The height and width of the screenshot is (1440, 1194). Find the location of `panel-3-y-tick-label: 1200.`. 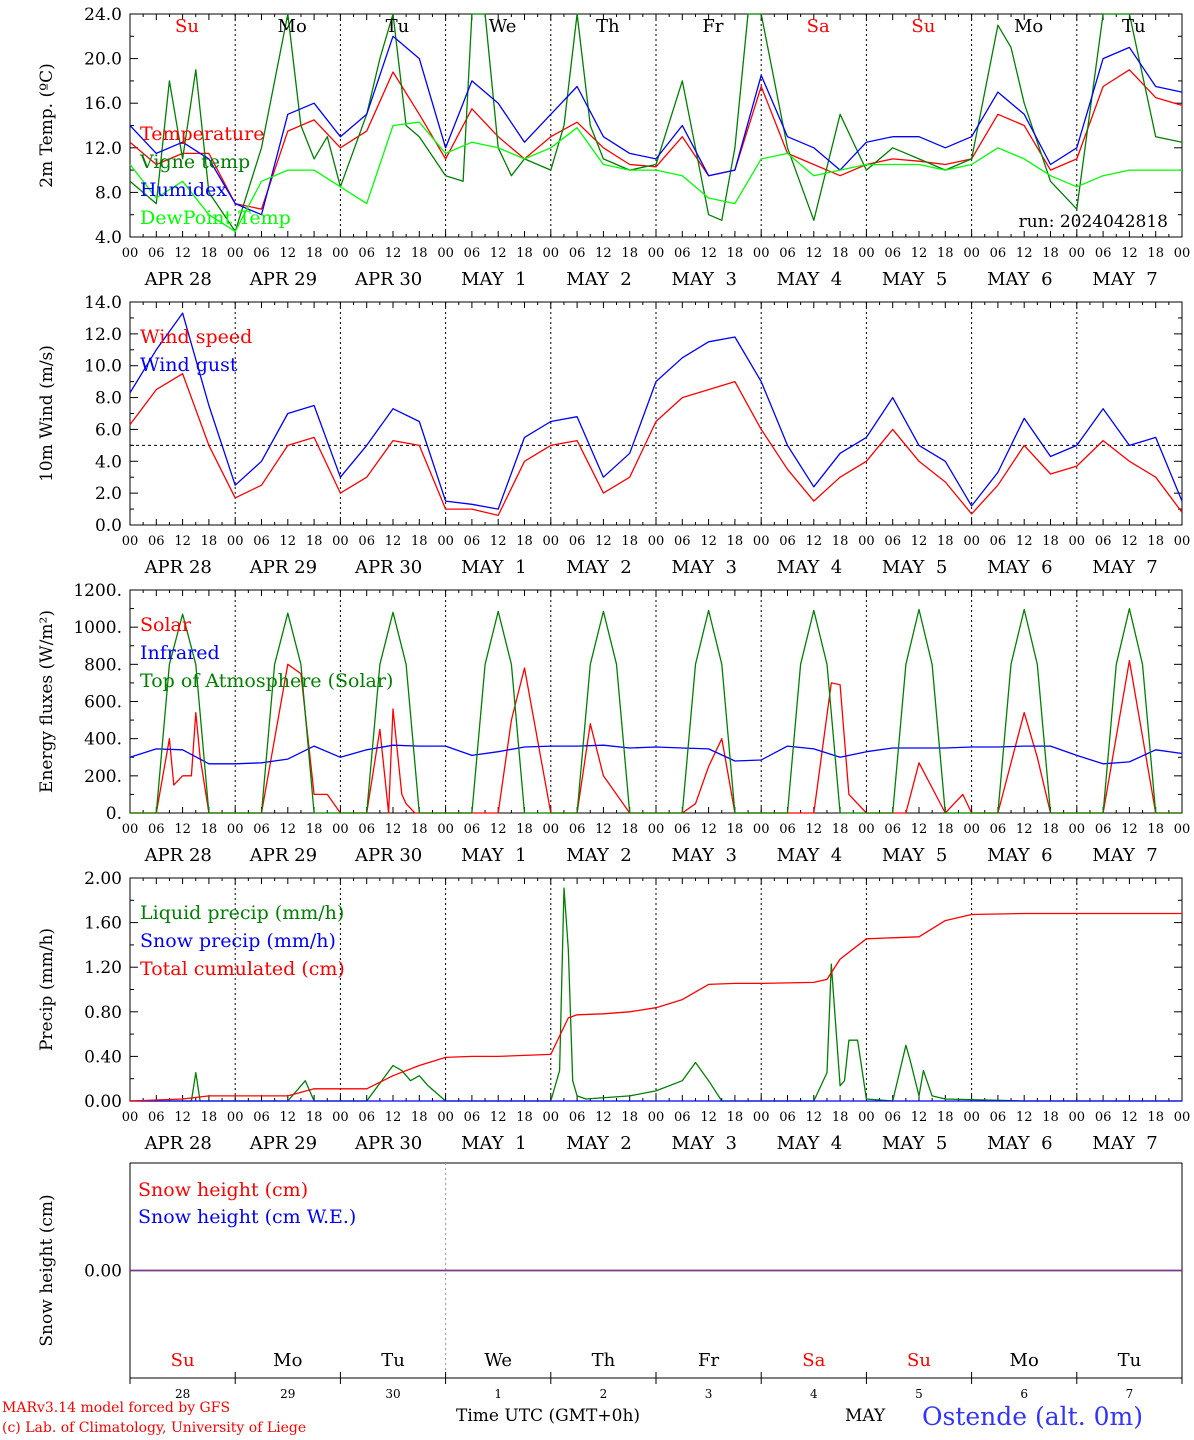

panel-3-y-tick-label: 1200. is located at coordinates (97, 591).